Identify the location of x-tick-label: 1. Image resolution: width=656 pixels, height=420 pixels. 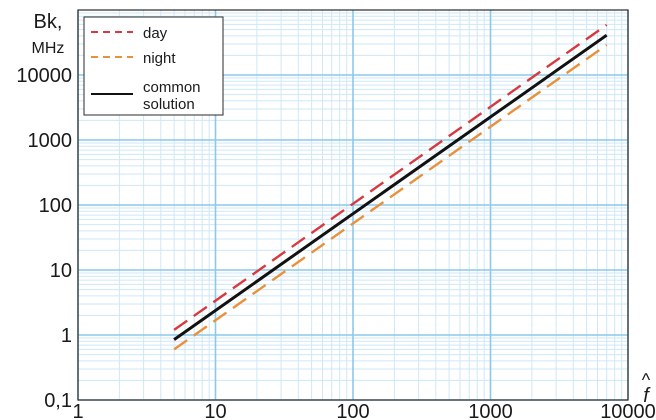
(77, 410).